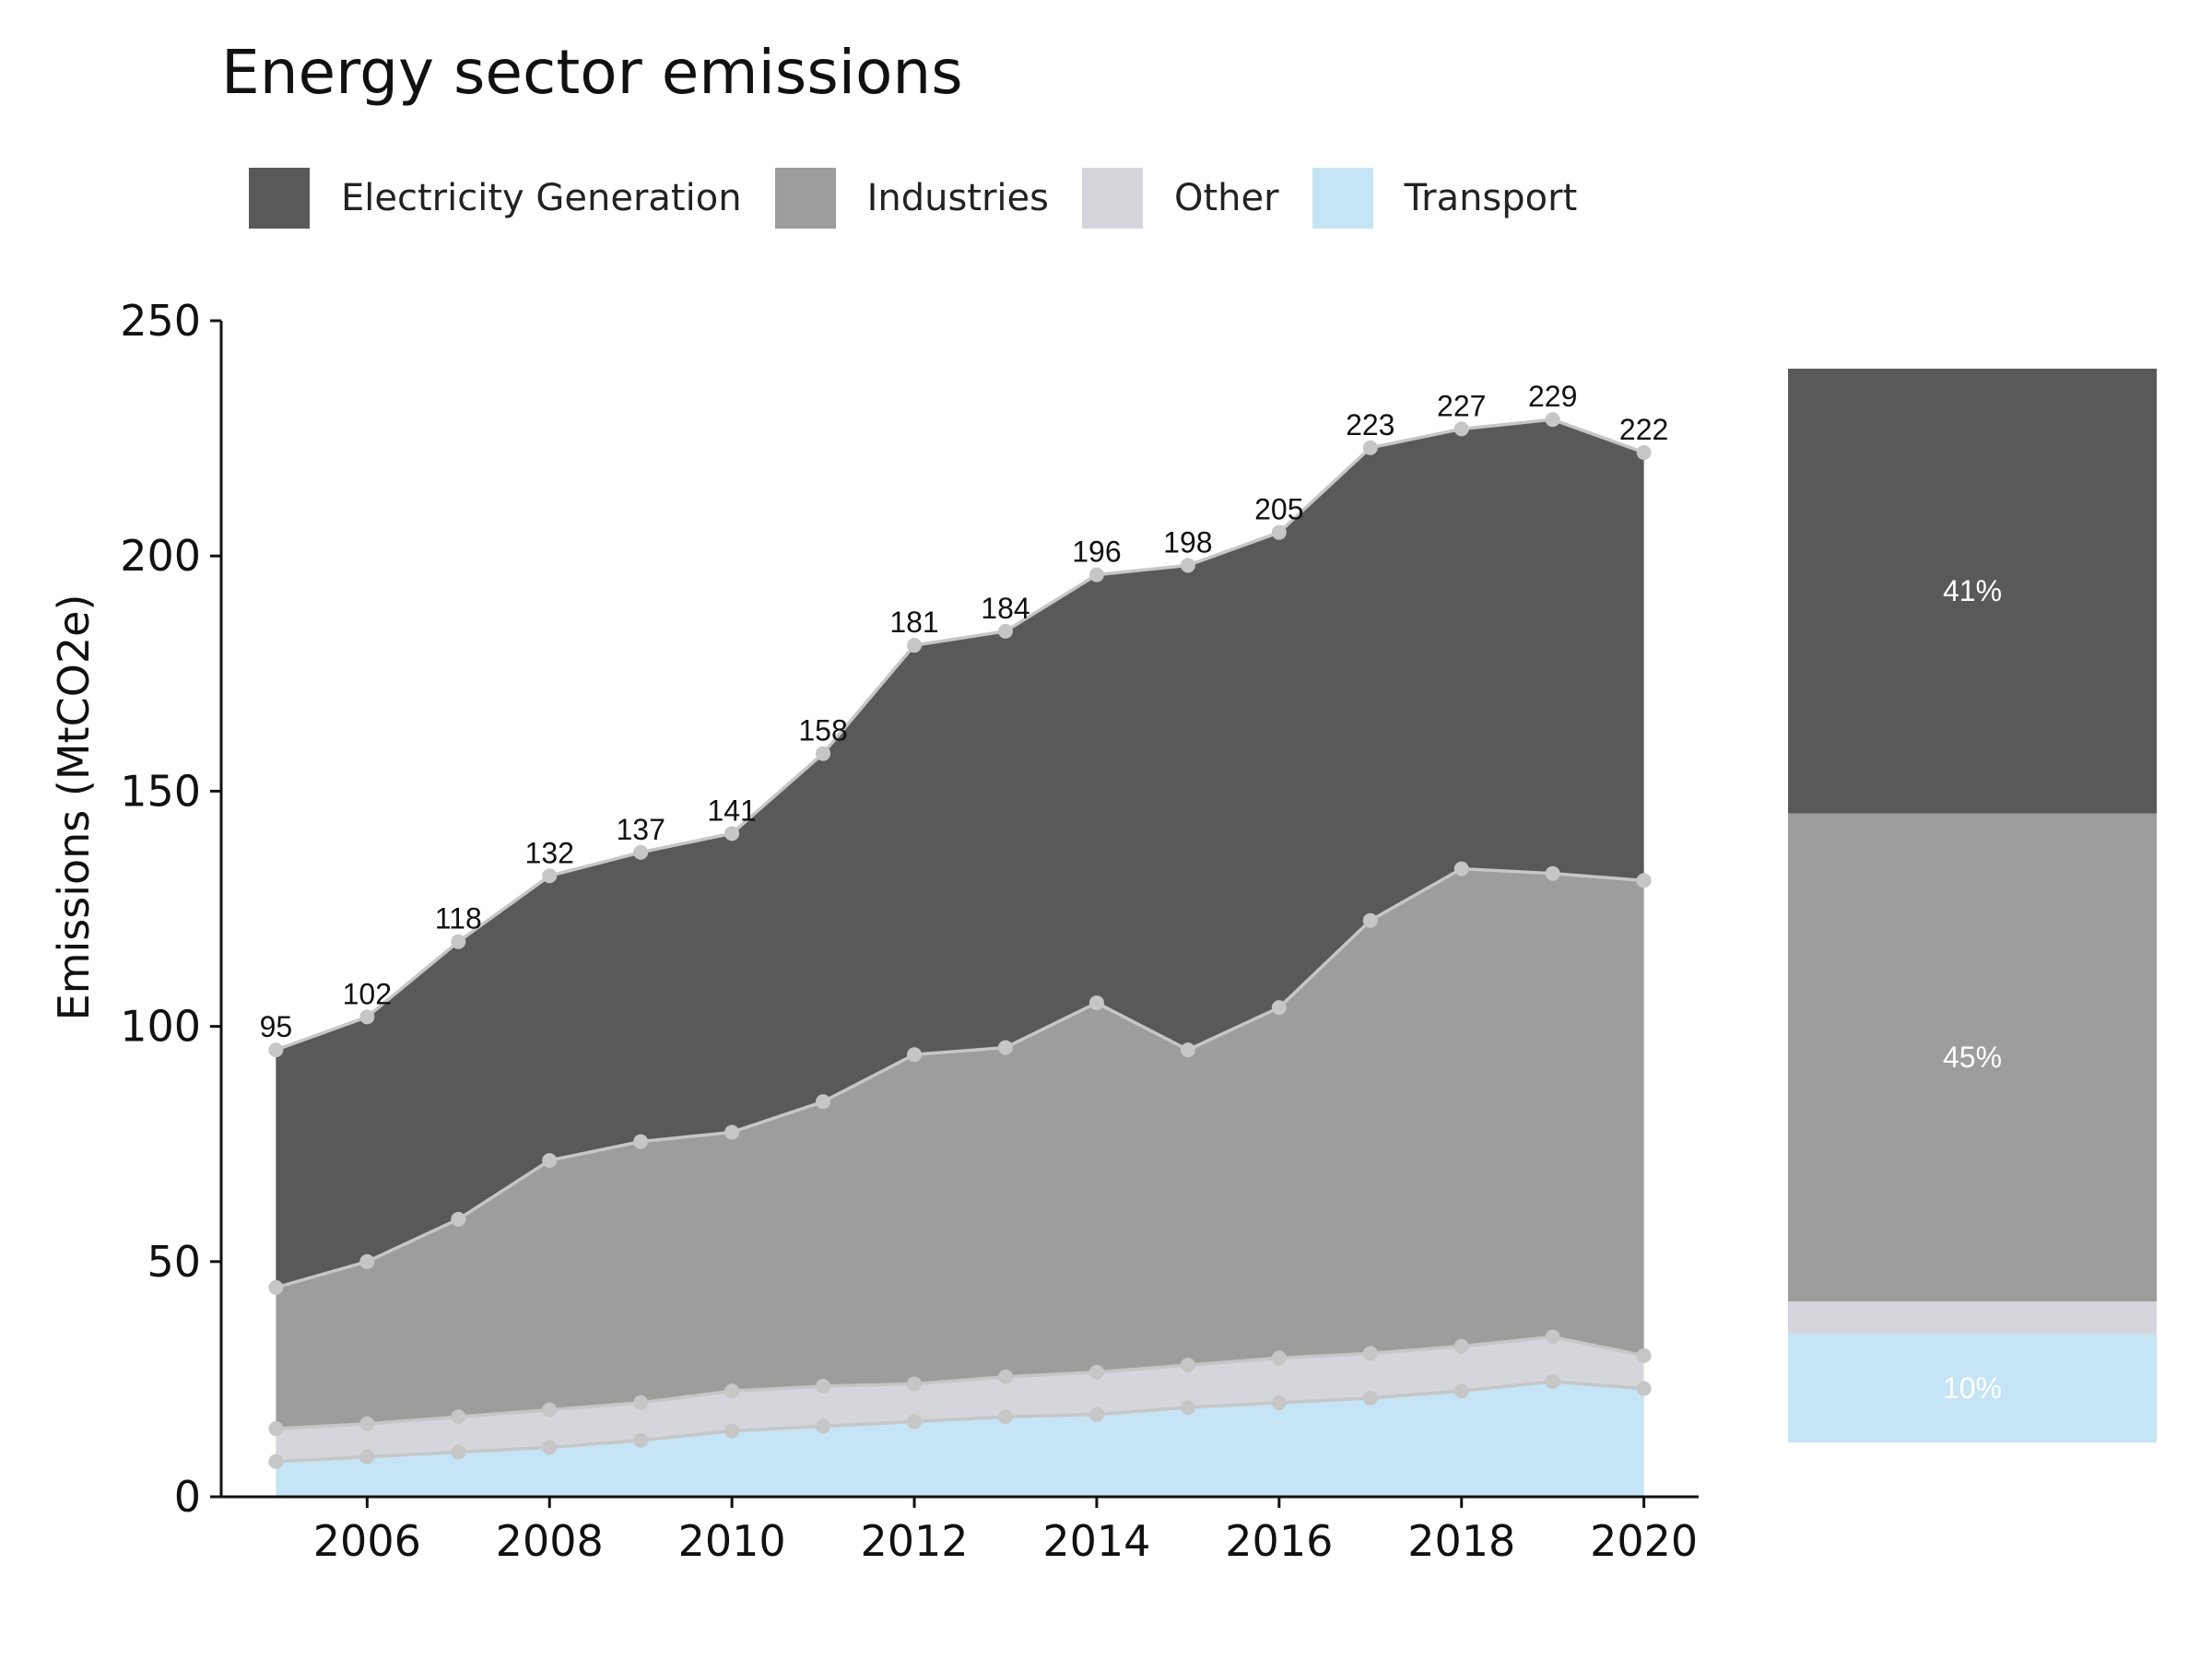 This screenshot has height=1659, width=2212. What do you see at coordinates (276, 1026) in the screenshot?
I see `total-label: 95` at bounding box center [276, 1026].